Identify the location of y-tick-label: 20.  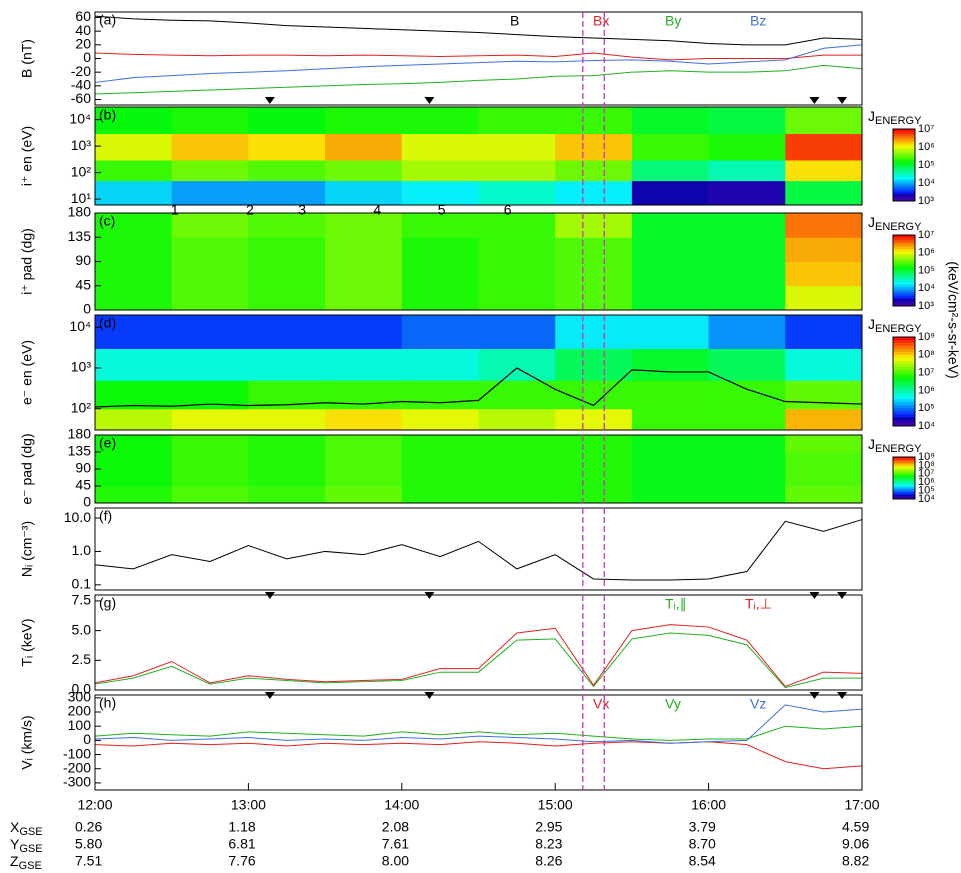
(83, 44).